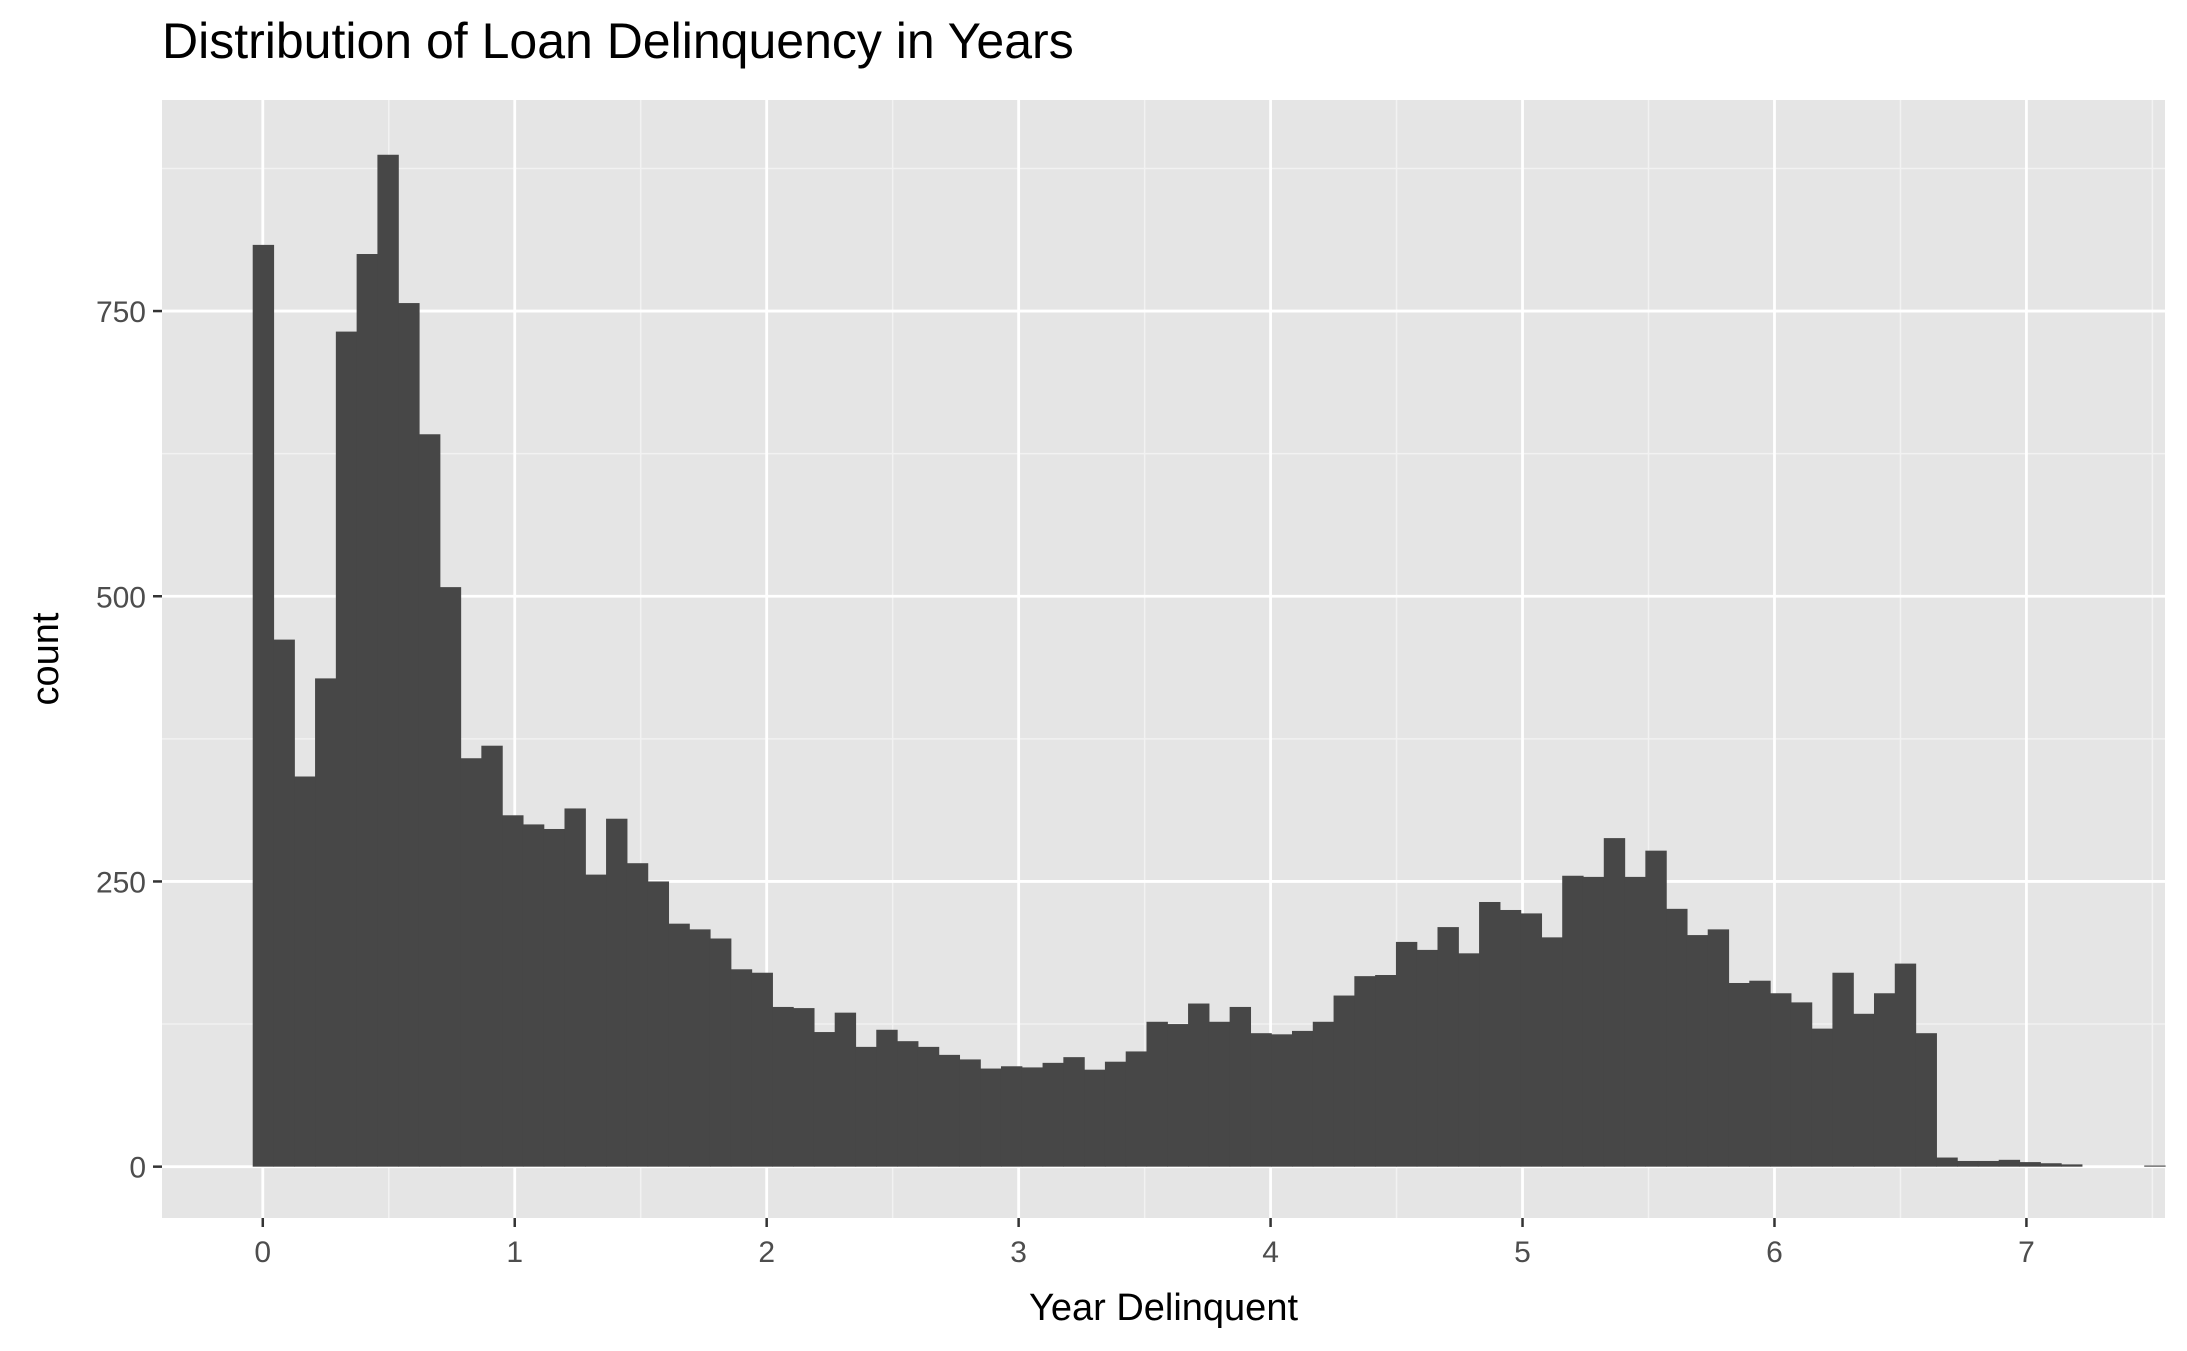  Describe the element at coordinates (46, 658) in the screenshot. I see `y-axis-title: count` at that location.